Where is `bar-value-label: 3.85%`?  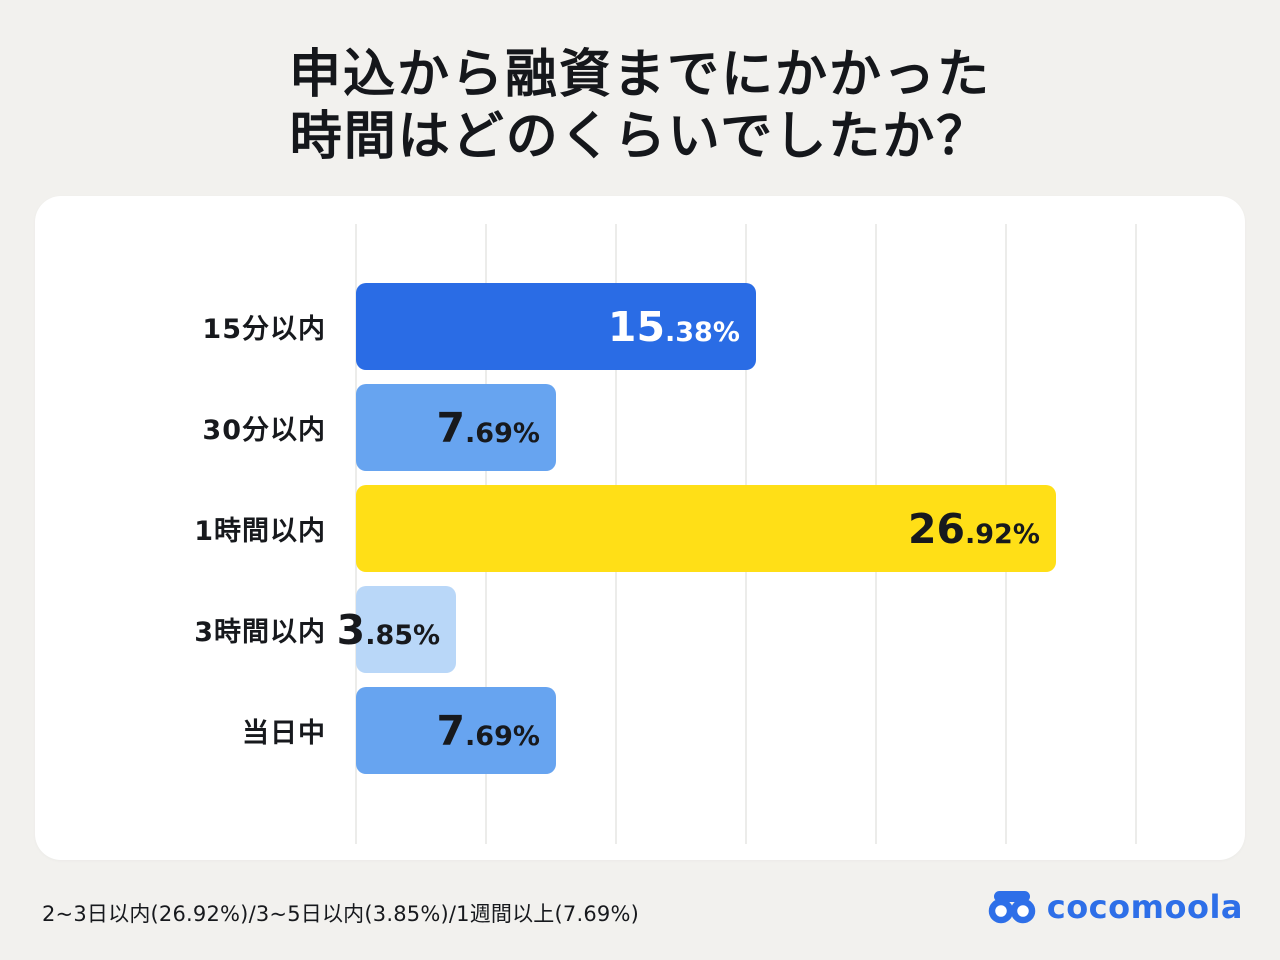 bar-value-label: 3.85% is located at coordinates (388, 630).